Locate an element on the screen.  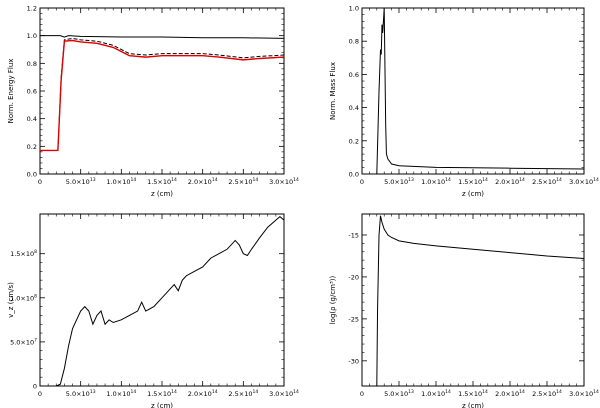
y-tick-label: -25 is located at coordinates (353, 319).